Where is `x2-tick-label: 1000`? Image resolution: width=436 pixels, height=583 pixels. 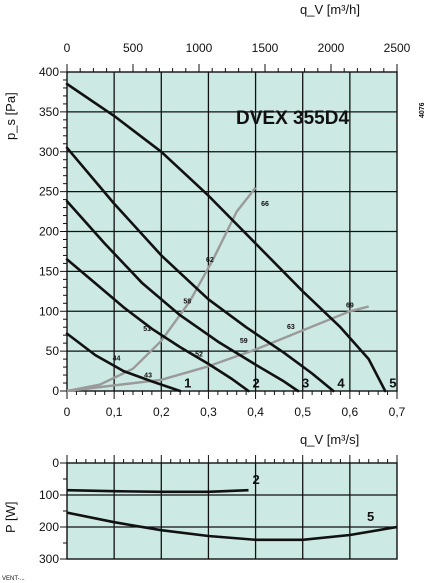
x2-tick-label: 1000 is located at coordinates (199, 48).